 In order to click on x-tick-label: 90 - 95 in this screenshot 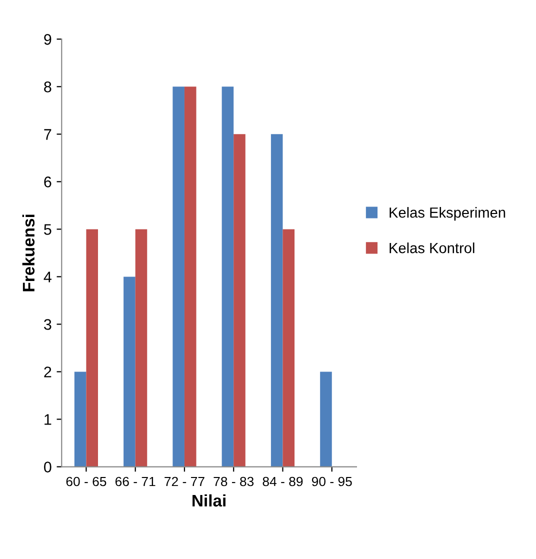, I will do `click(332, 481)`.